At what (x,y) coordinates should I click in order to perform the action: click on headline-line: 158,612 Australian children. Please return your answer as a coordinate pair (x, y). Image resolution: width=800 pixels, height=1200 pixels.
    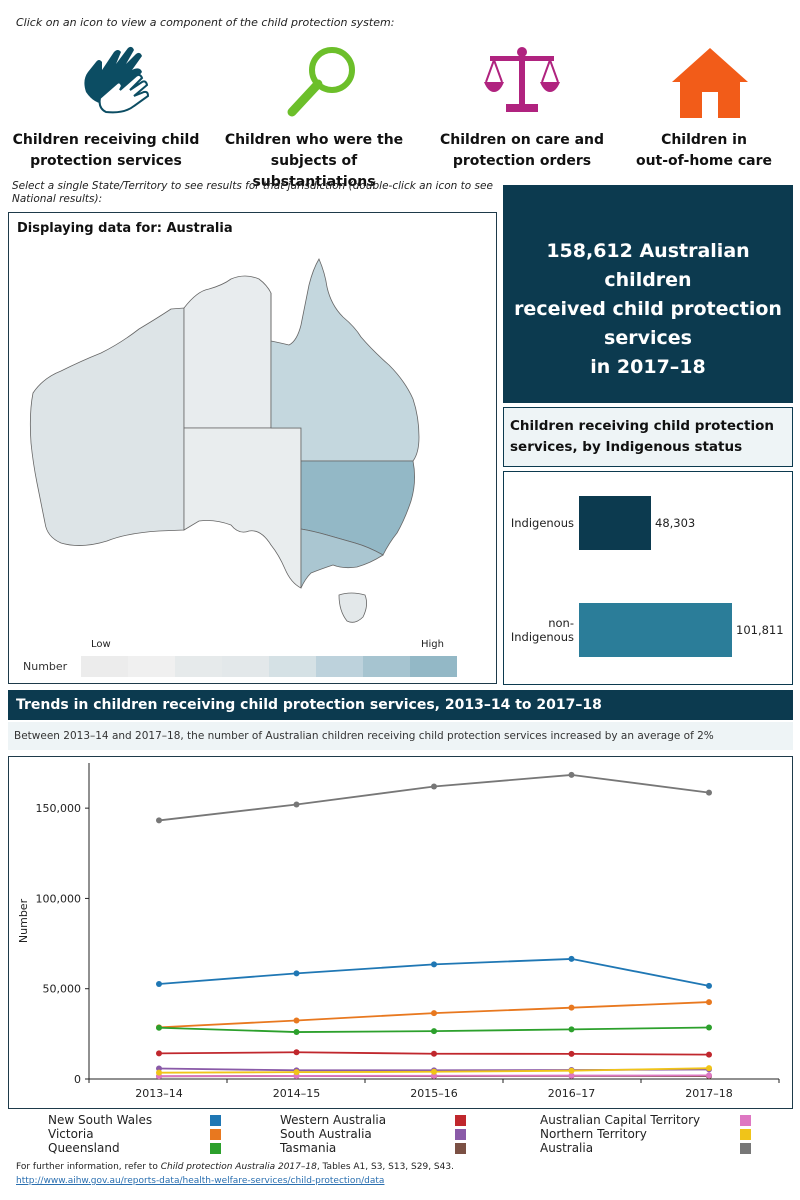
    Looking at the image, I should click on (648, 265).